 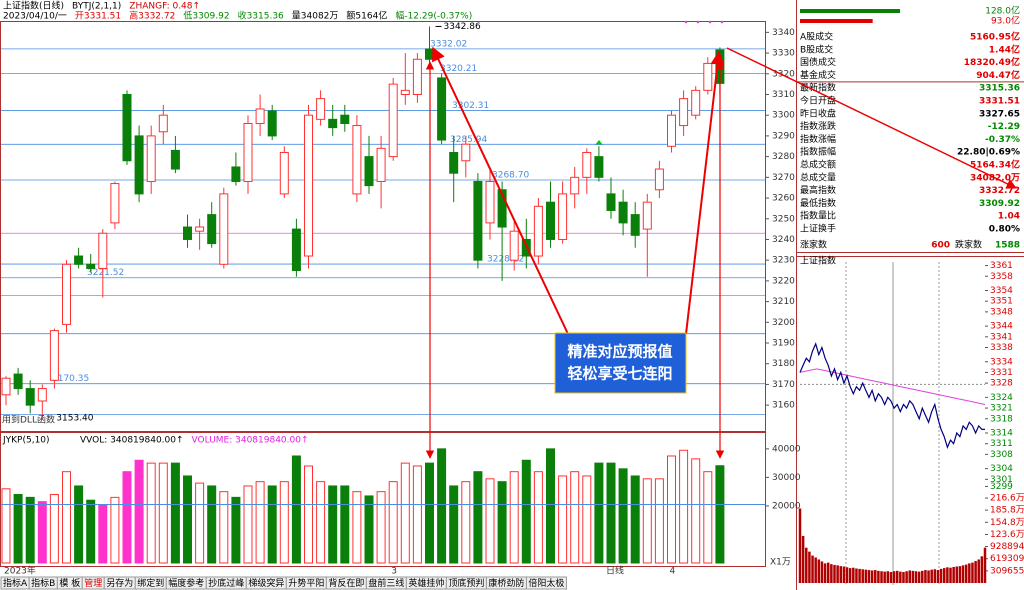 What do you see at coordinates (892, 386) in the screenshot?
I see `avg-line` at bounding box center [892, 386].